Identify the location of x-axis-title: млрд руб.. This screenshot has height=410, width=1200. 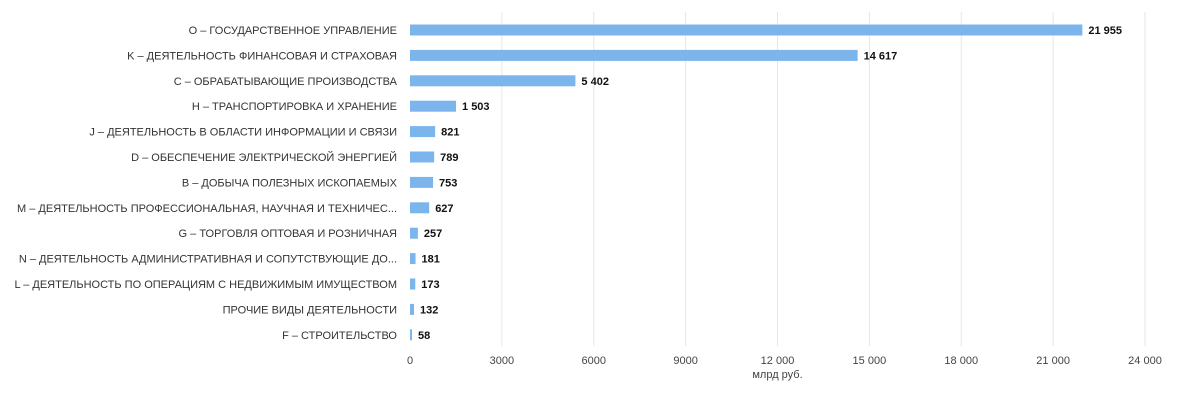
(777, 375).